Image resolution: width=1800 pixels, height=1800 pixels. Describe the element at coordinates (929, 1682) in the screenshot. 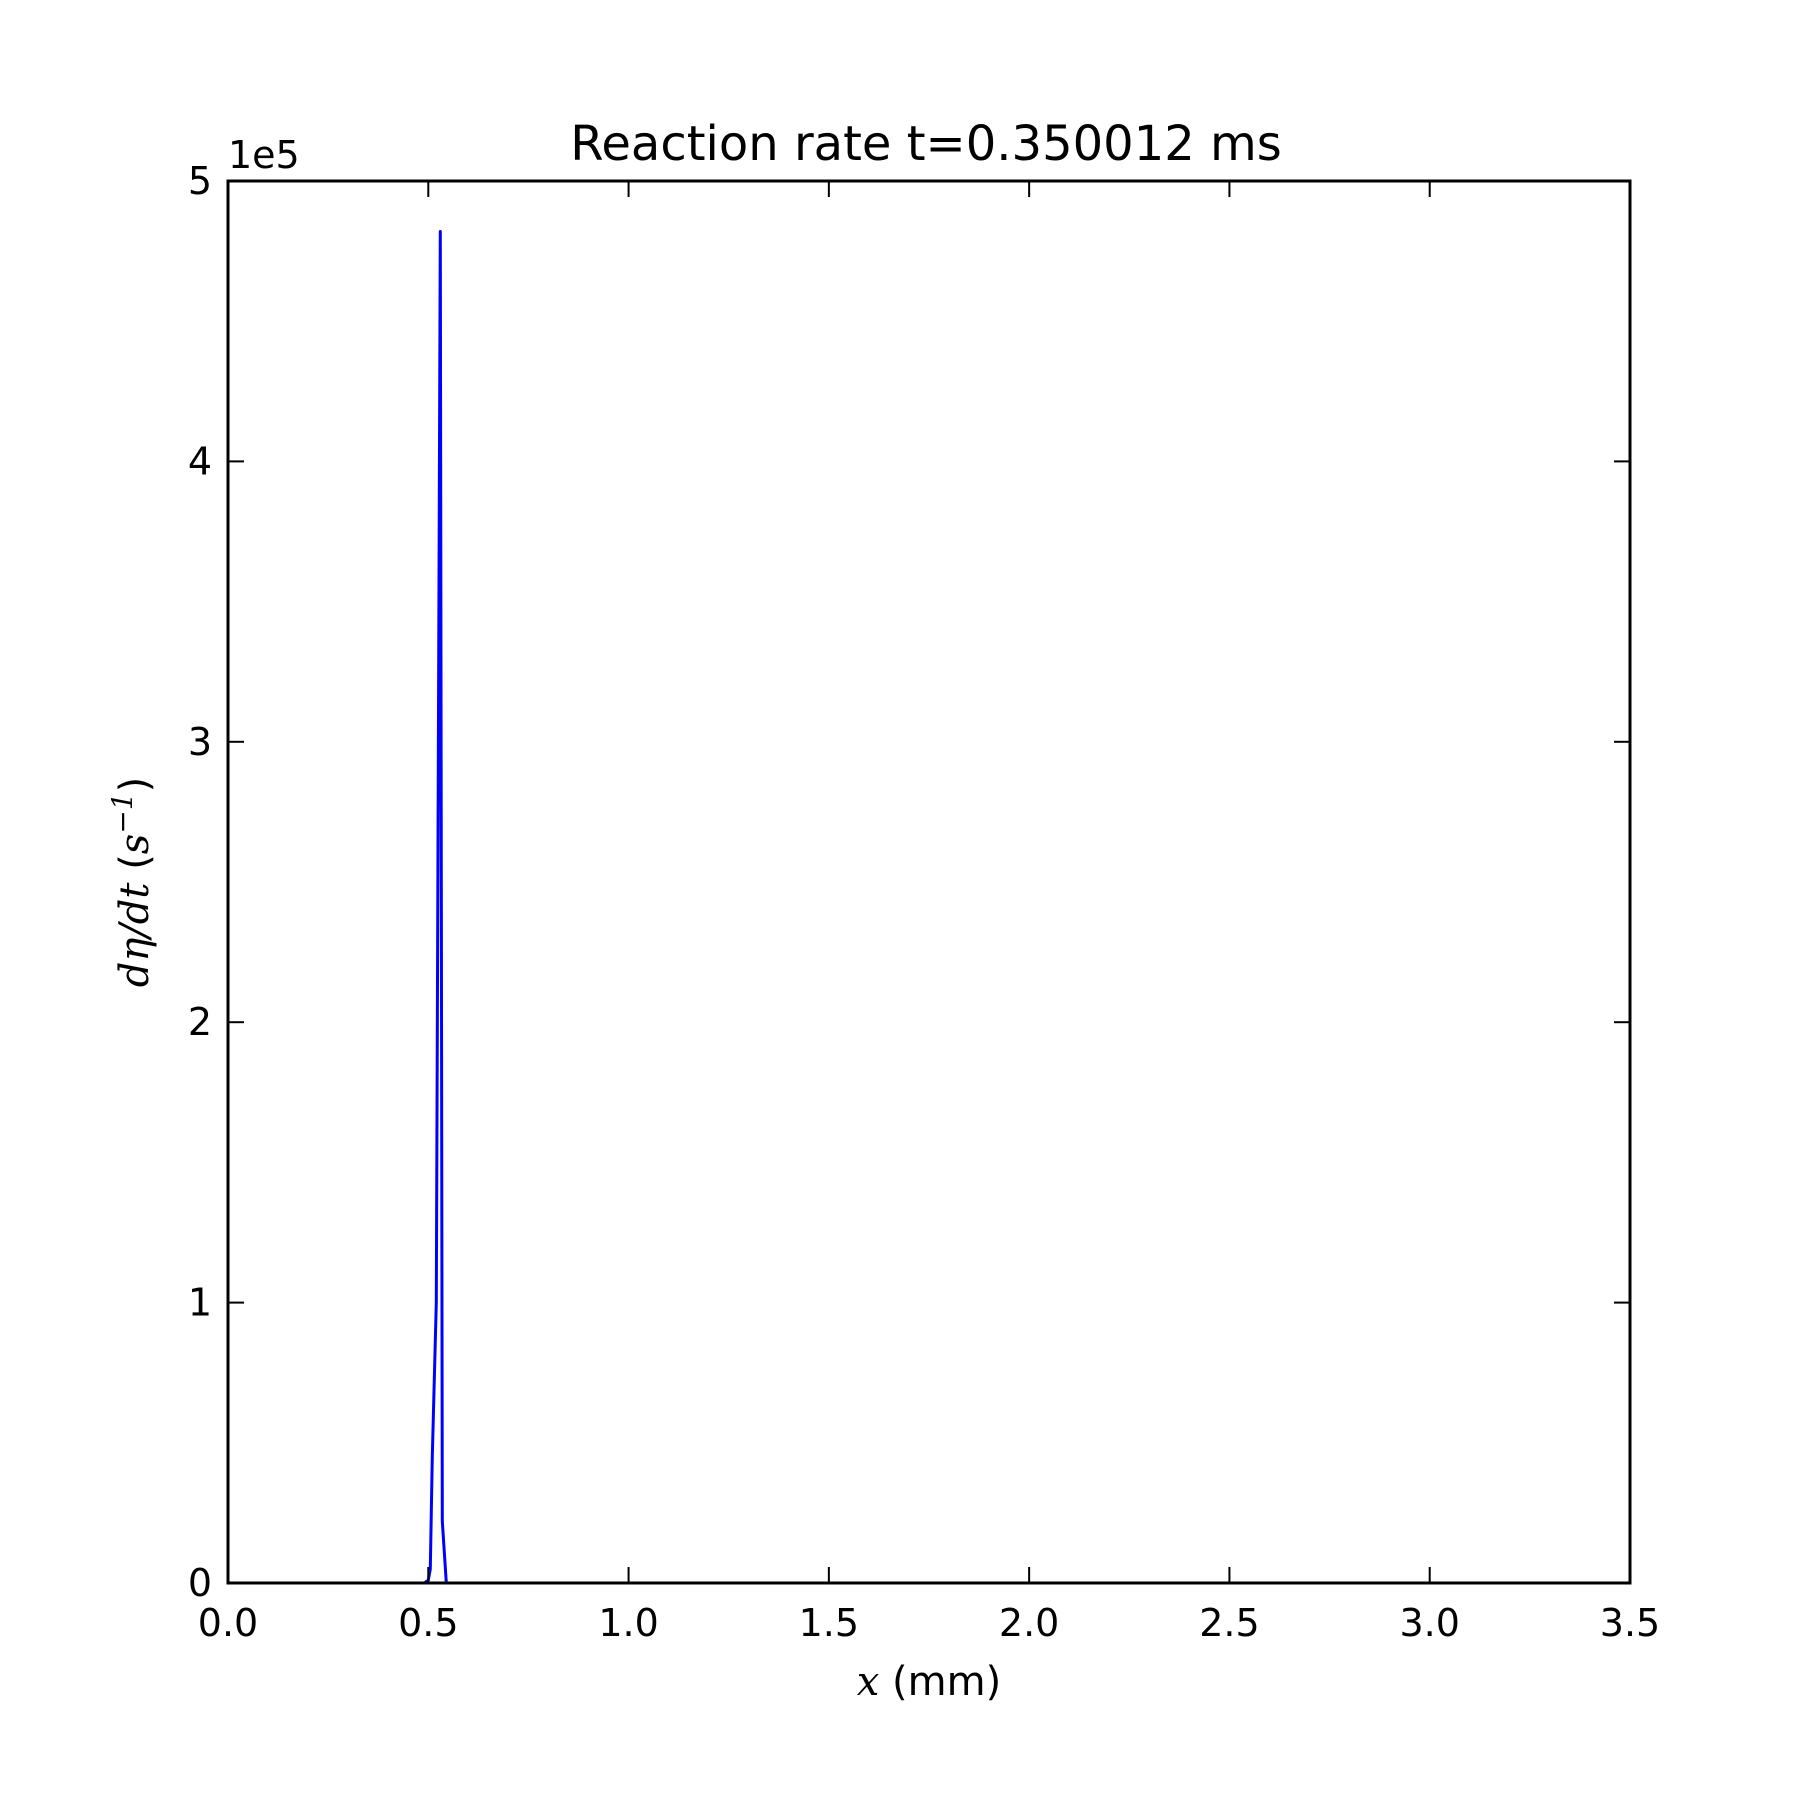

I see `x-axis-label: x (mm)` at that location.